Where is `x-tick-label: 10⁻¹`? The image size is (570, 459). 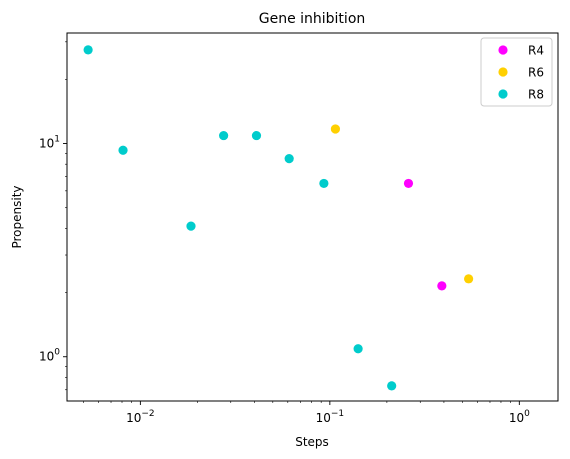 x-tick-label: 10⁻¹ is located at coordinates (330, 417).